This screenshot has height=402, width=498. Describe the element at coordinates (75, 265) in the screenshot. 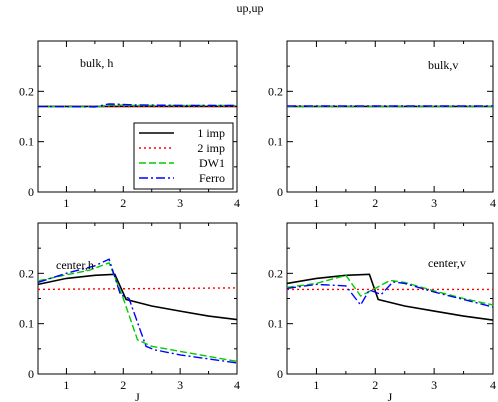

I see `panel-annotation: center,h` at that location.